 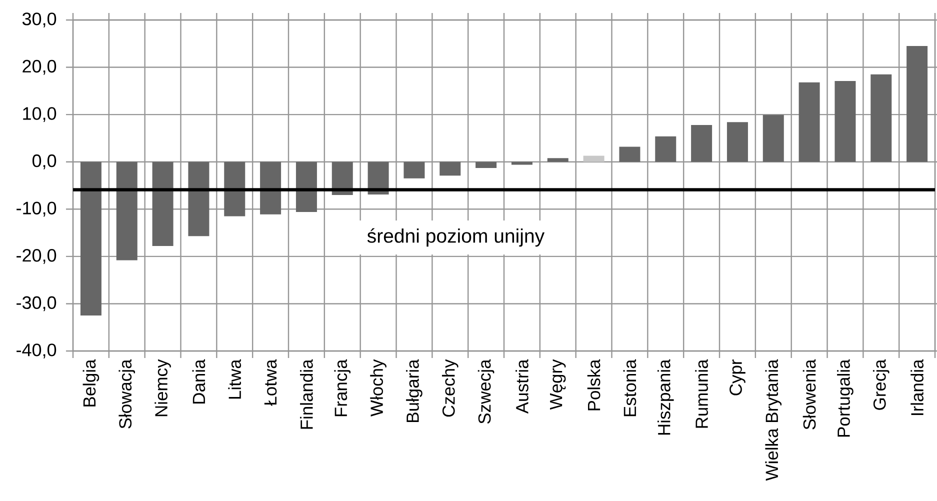 What do you see at coordinates (701, 393) in the screenshot?
I see `x-tick-label: Rumunia` at bounding box center [701, 393].